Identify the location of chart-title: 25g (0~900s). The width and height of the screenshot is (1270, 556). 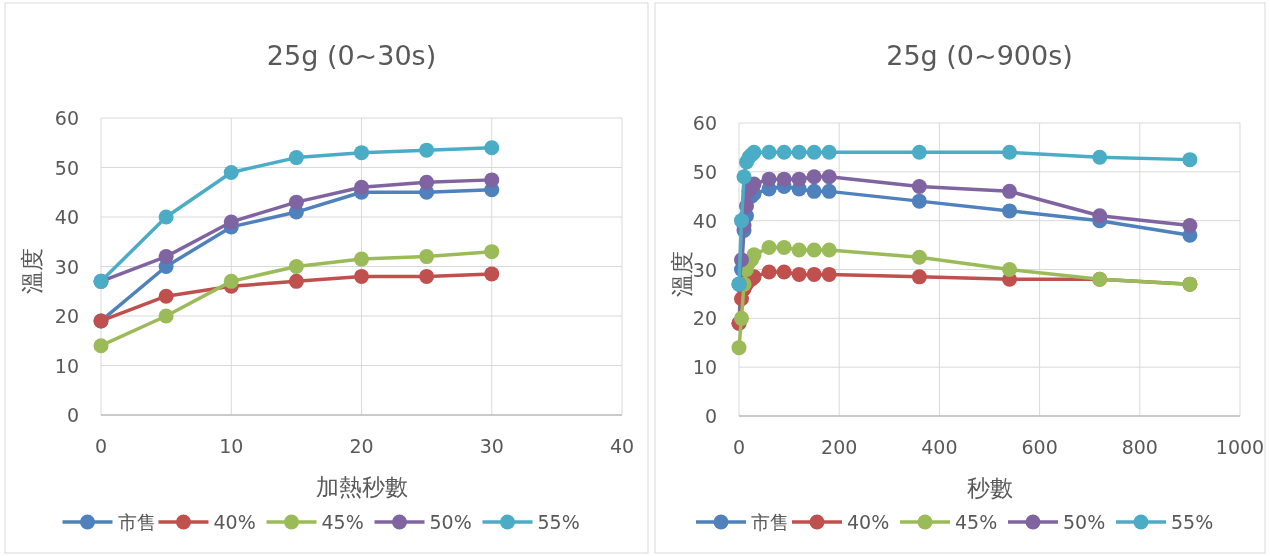
(979, 55).